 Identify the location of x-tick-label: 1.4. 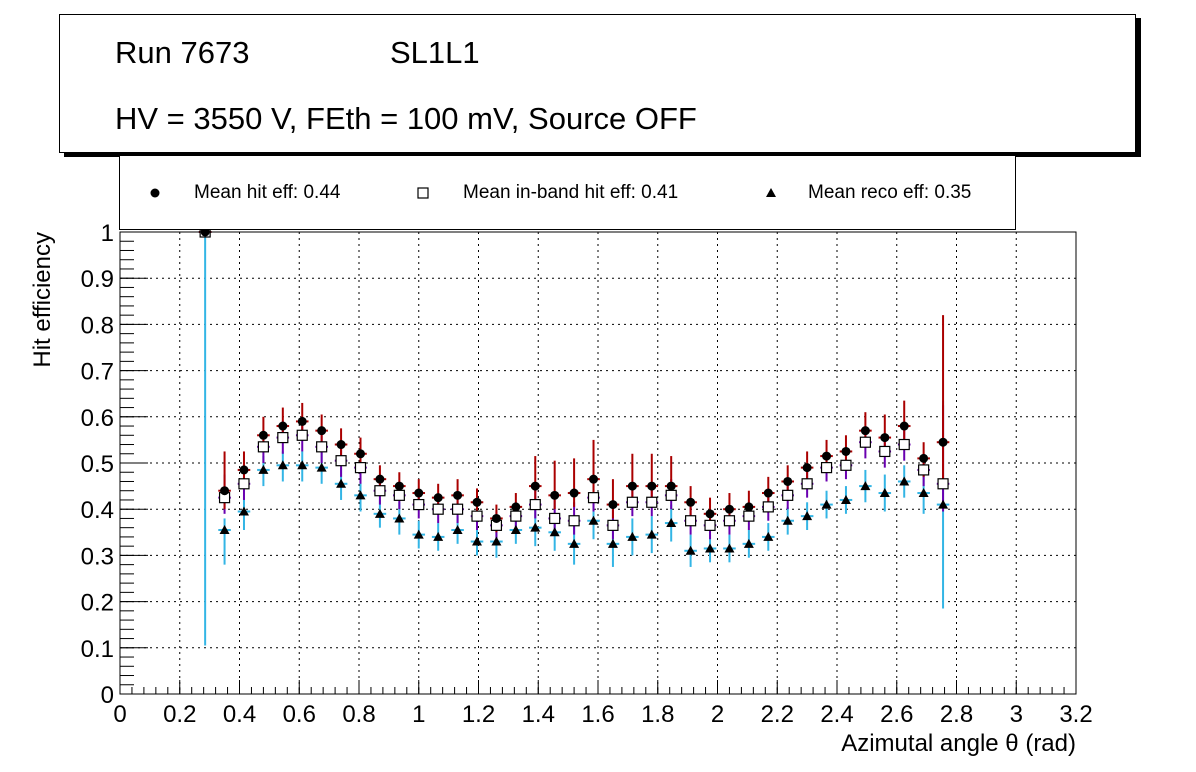
(538, 714).